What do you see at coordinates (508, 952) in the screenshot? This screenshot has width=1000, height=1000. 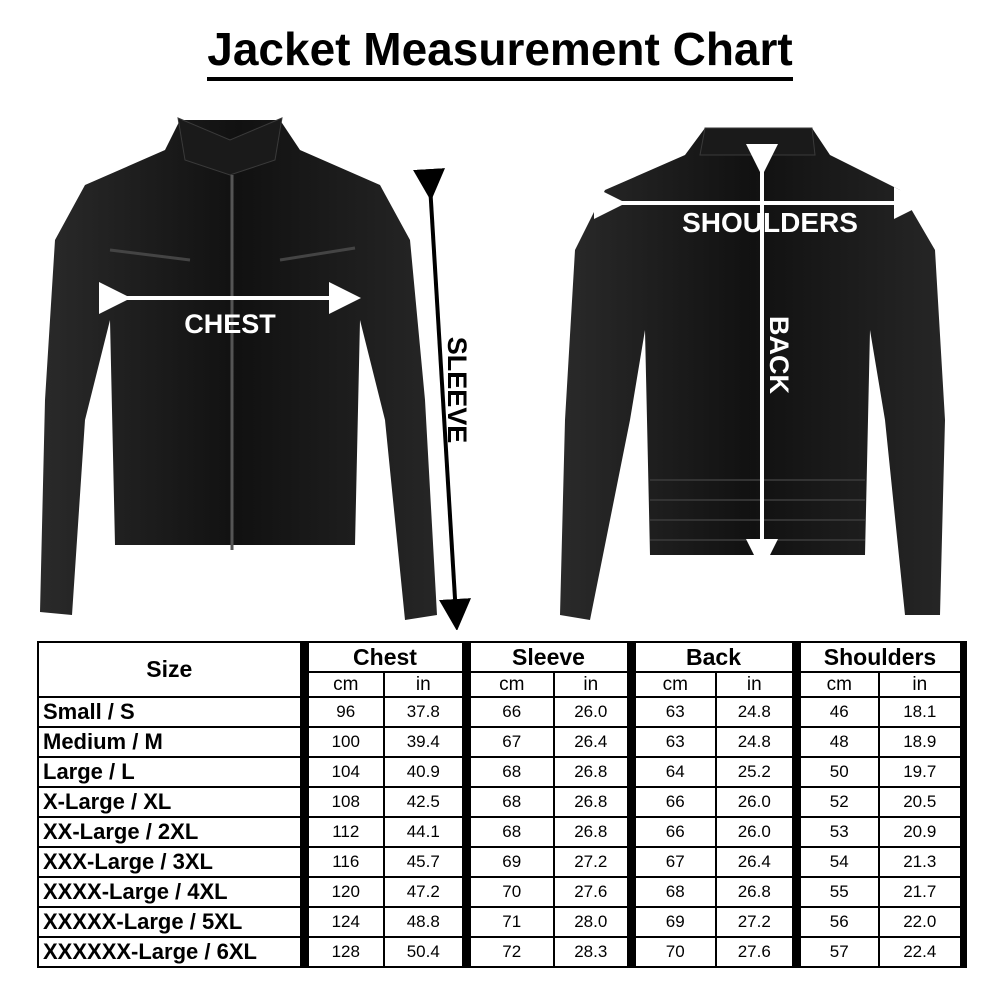 I see `measurement-cell: 72` at bounding box center [508, 952].